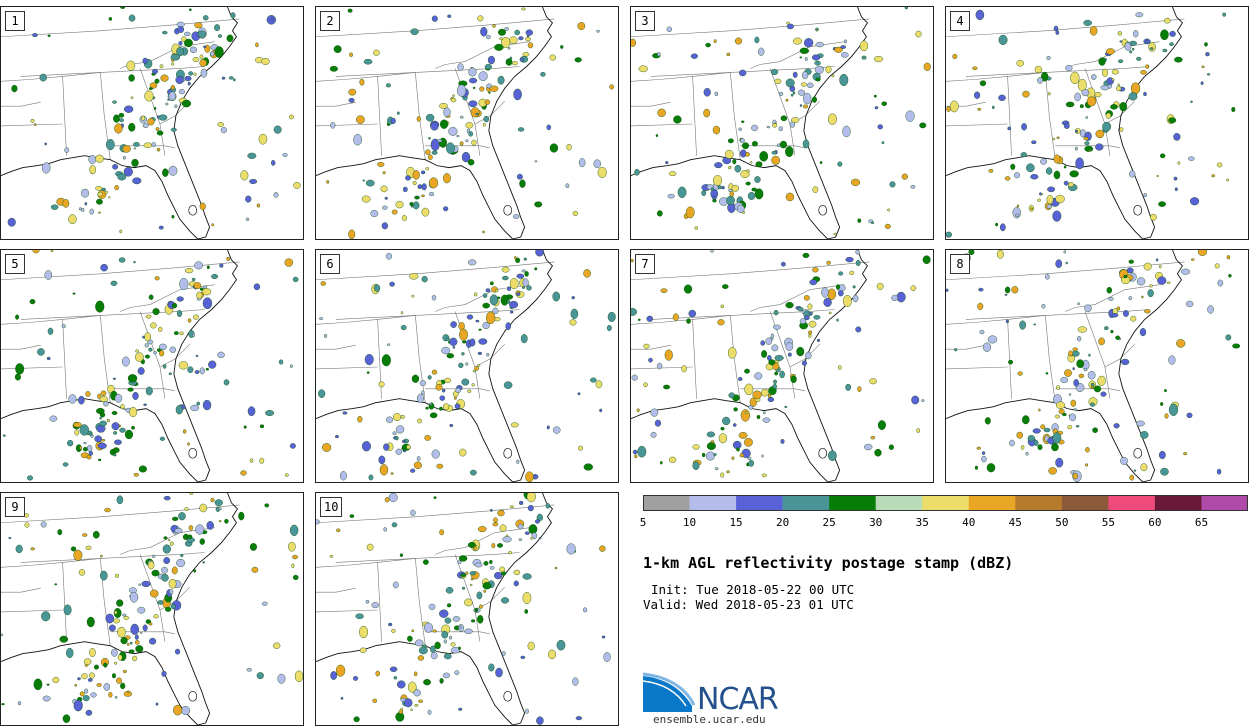  I want to click on panel-number: 2, so click(330, 21).